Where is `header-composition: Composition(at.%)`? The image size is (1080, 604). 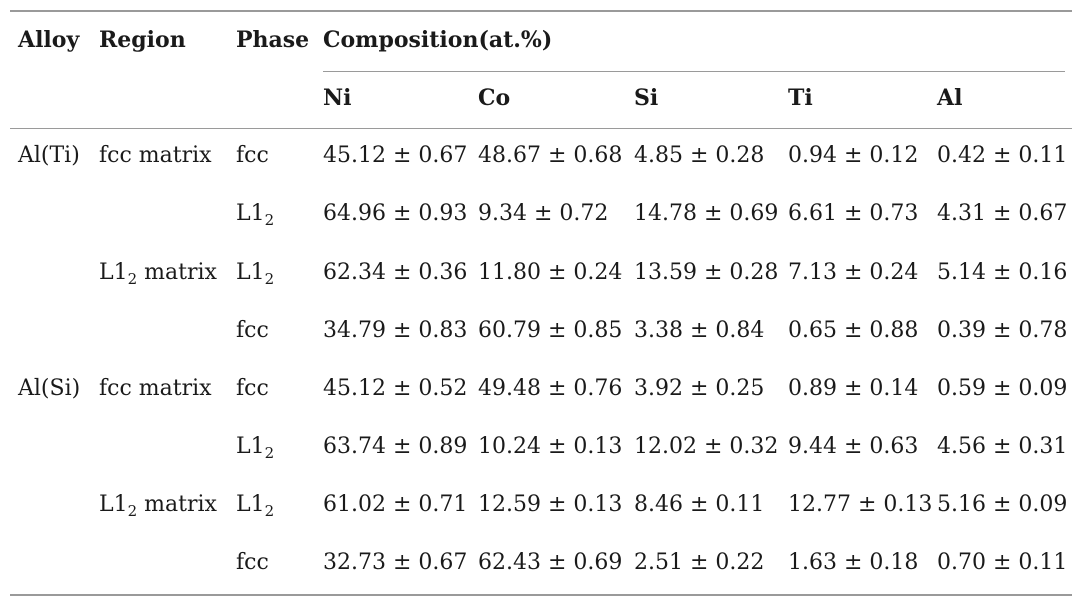 header-composition: Composition(at.%) is located at coordinates (438, 40).